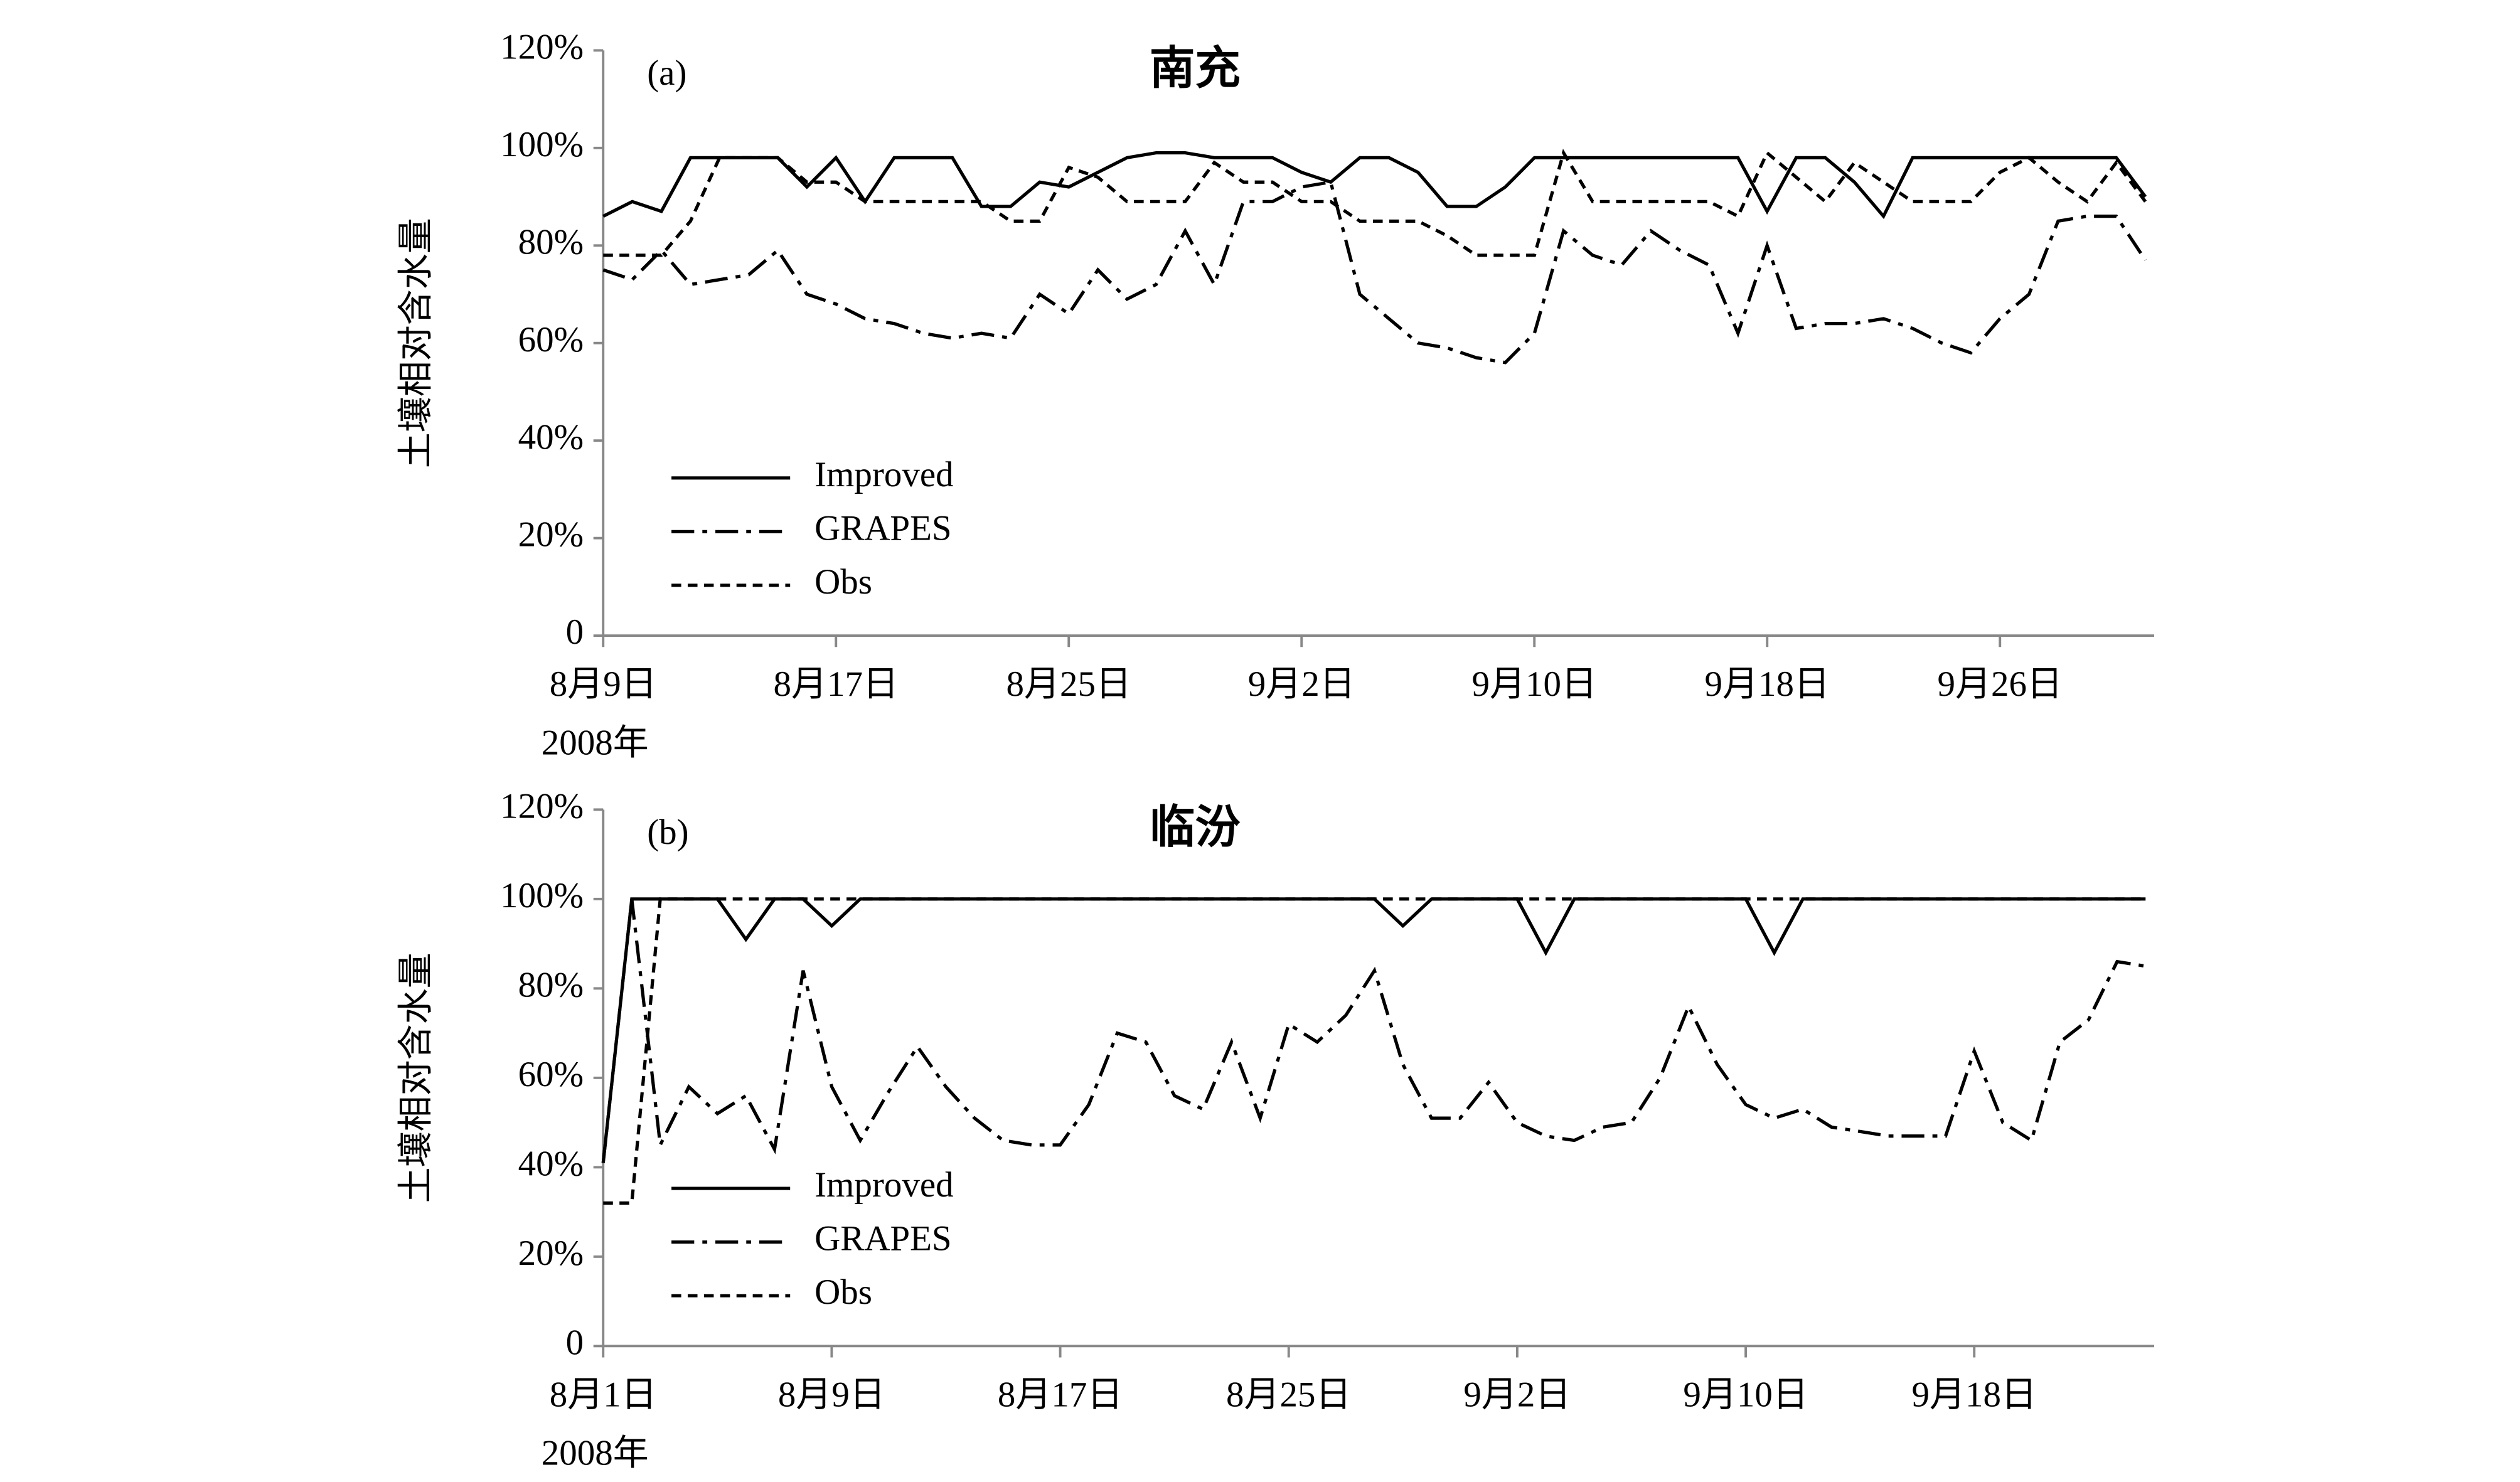 The width and height of the screenshot is (2520, 1482). Describe the element at coordinates (2000, 684) in the screenshot. I see `x-tick-label: 9月26日` at that location.